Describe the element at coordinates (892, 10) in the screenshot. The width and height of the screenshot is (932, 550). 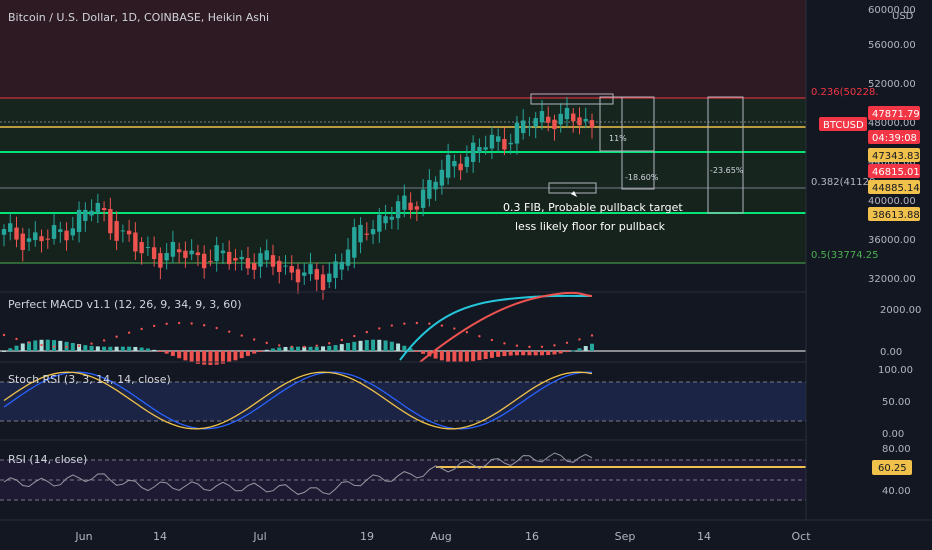
I see `price-tick-label: 60000.00` at that location.